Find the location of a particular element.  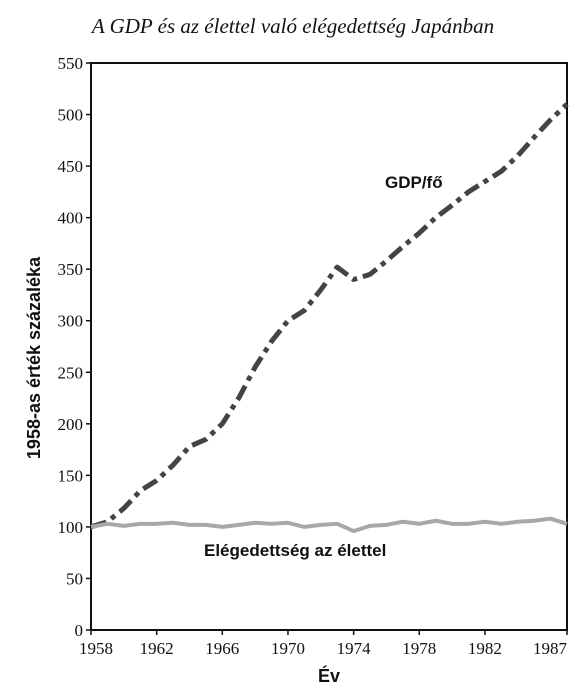

x-tick-label: 1978 is located at coordinates (419, 648).